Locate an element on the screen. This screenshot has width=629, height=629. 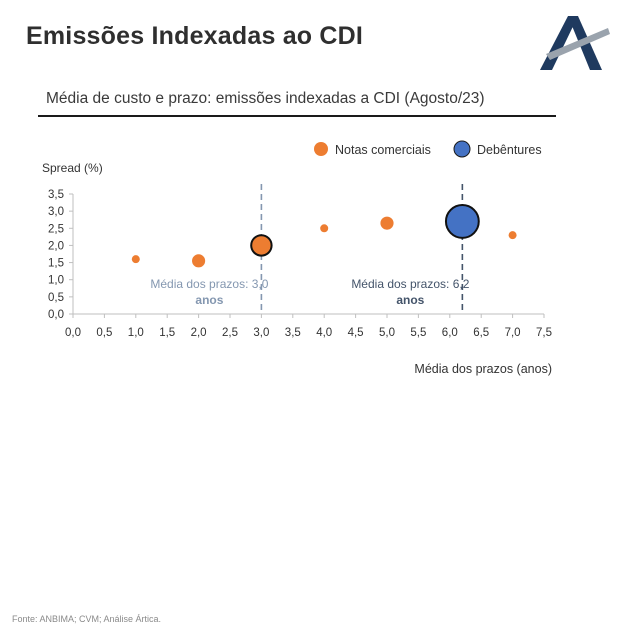
x-tick-label: 2,5 is located at coordinates (230, 333).